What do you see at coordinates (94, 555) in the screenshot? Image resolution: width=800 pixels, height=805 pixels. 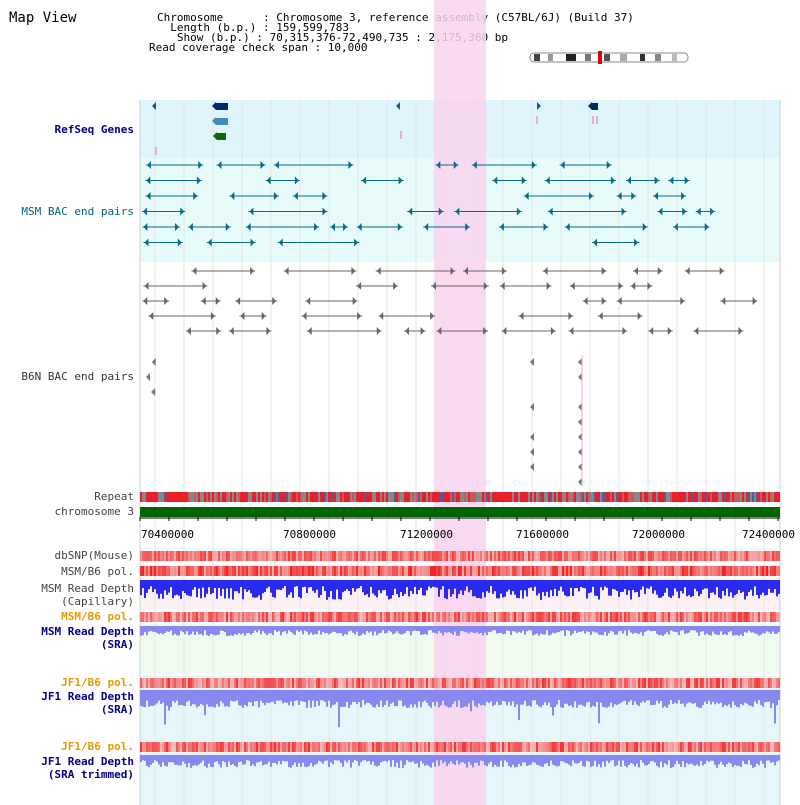 I see `track-label-dbsnp: dbSNP(Mouse)` at bounding box center [94, 555].